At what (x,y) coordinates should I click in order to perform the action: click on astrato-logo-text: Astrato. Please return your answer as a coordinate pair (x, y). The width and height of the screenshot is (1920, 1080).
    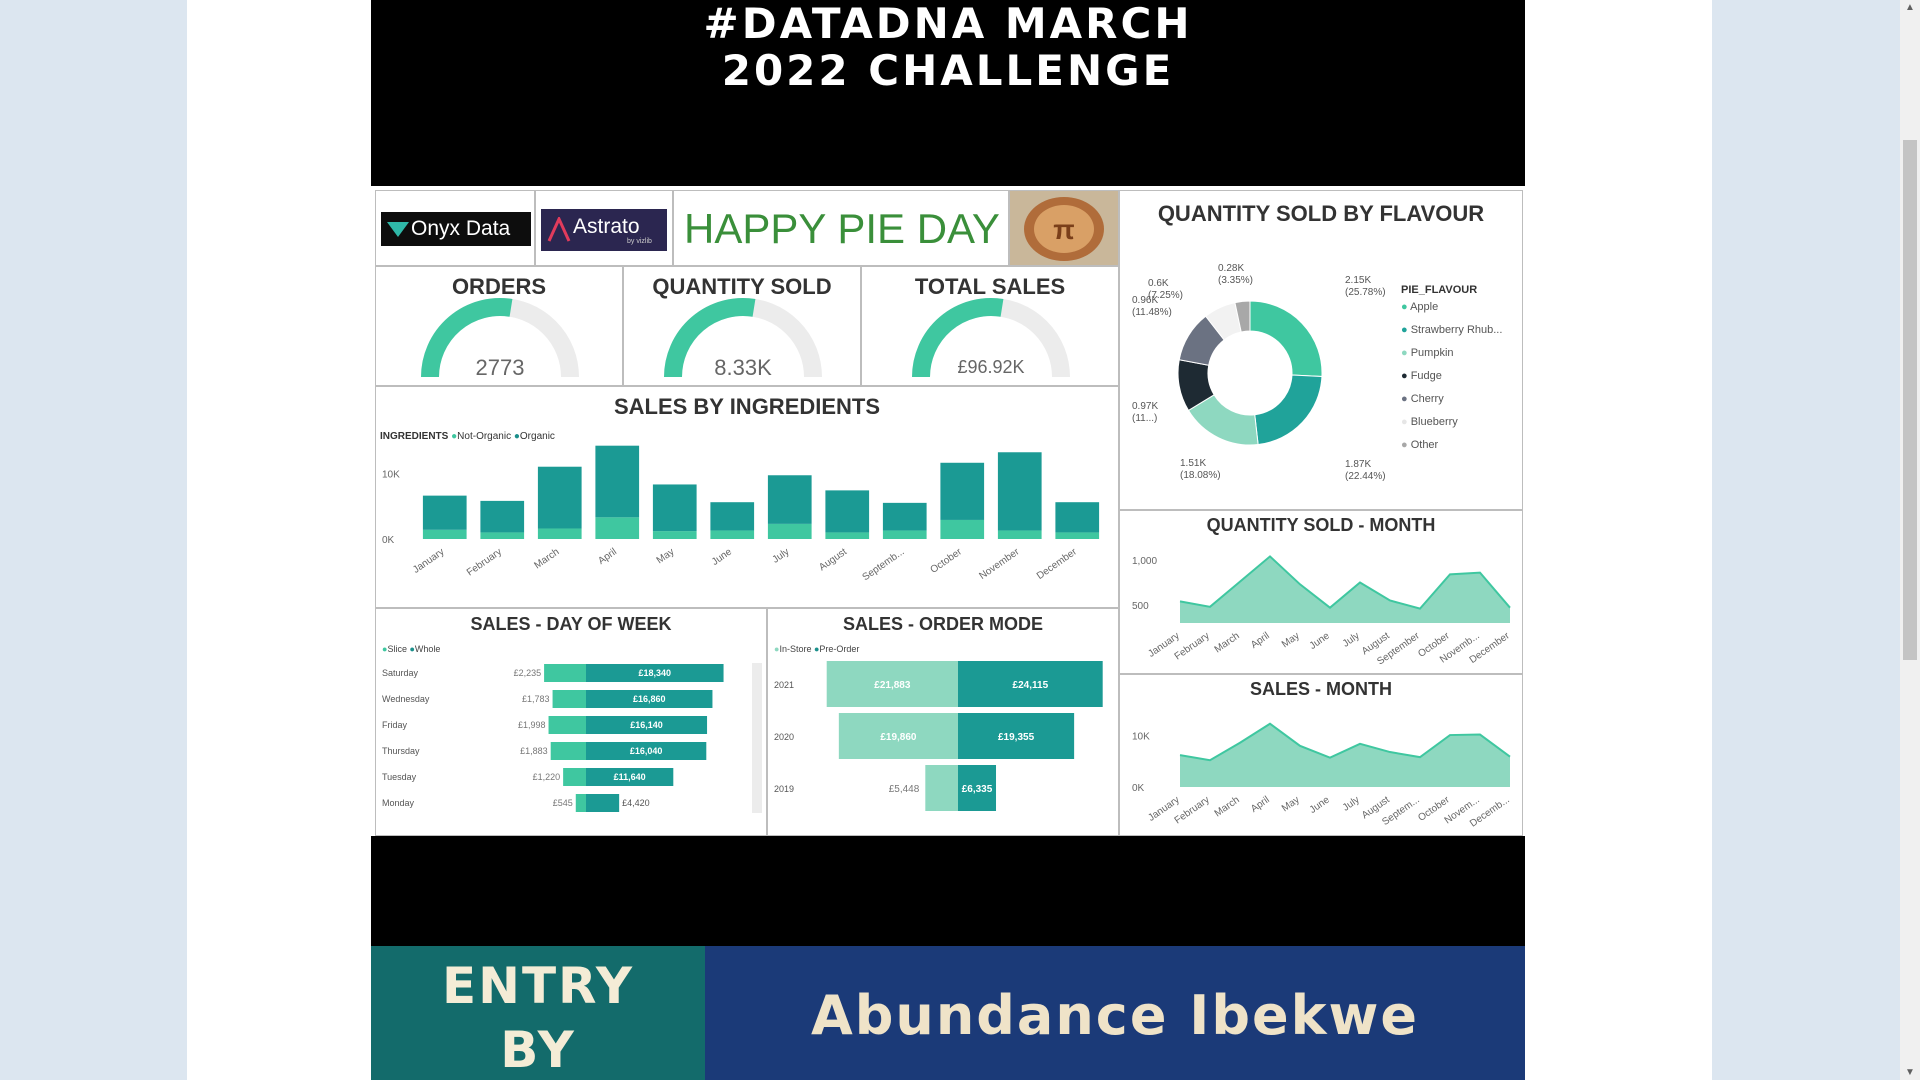
    Looking at the image, I should click on (606, 226).